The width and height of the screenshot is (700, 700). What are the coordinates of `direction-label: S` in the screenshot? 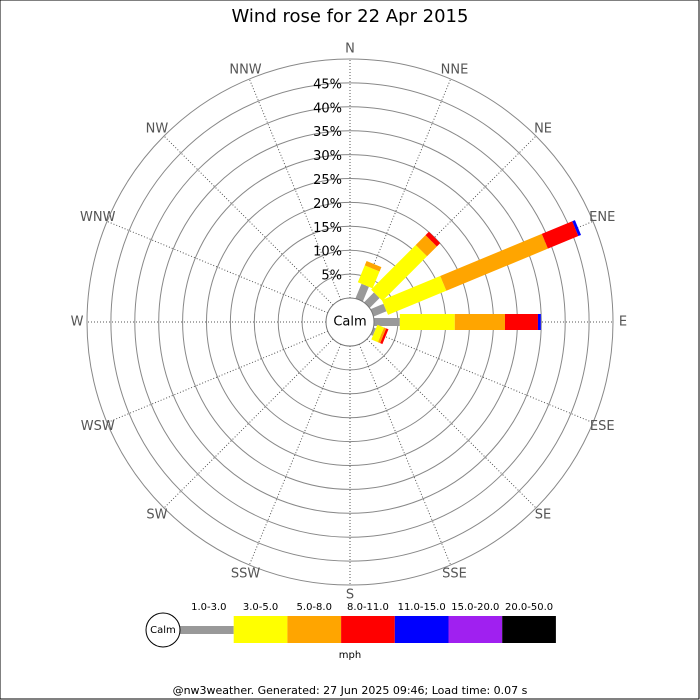 It's located at (350, 595).